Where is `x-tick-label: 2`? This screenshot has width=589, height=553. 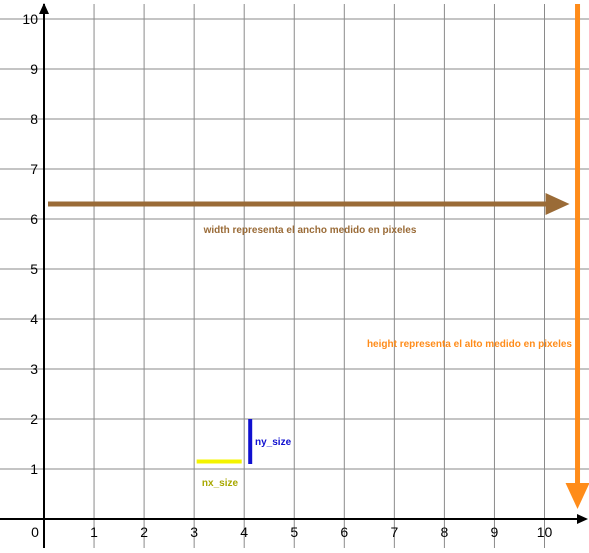
x-tick-label: 2 is located at coordinates (144, 532).